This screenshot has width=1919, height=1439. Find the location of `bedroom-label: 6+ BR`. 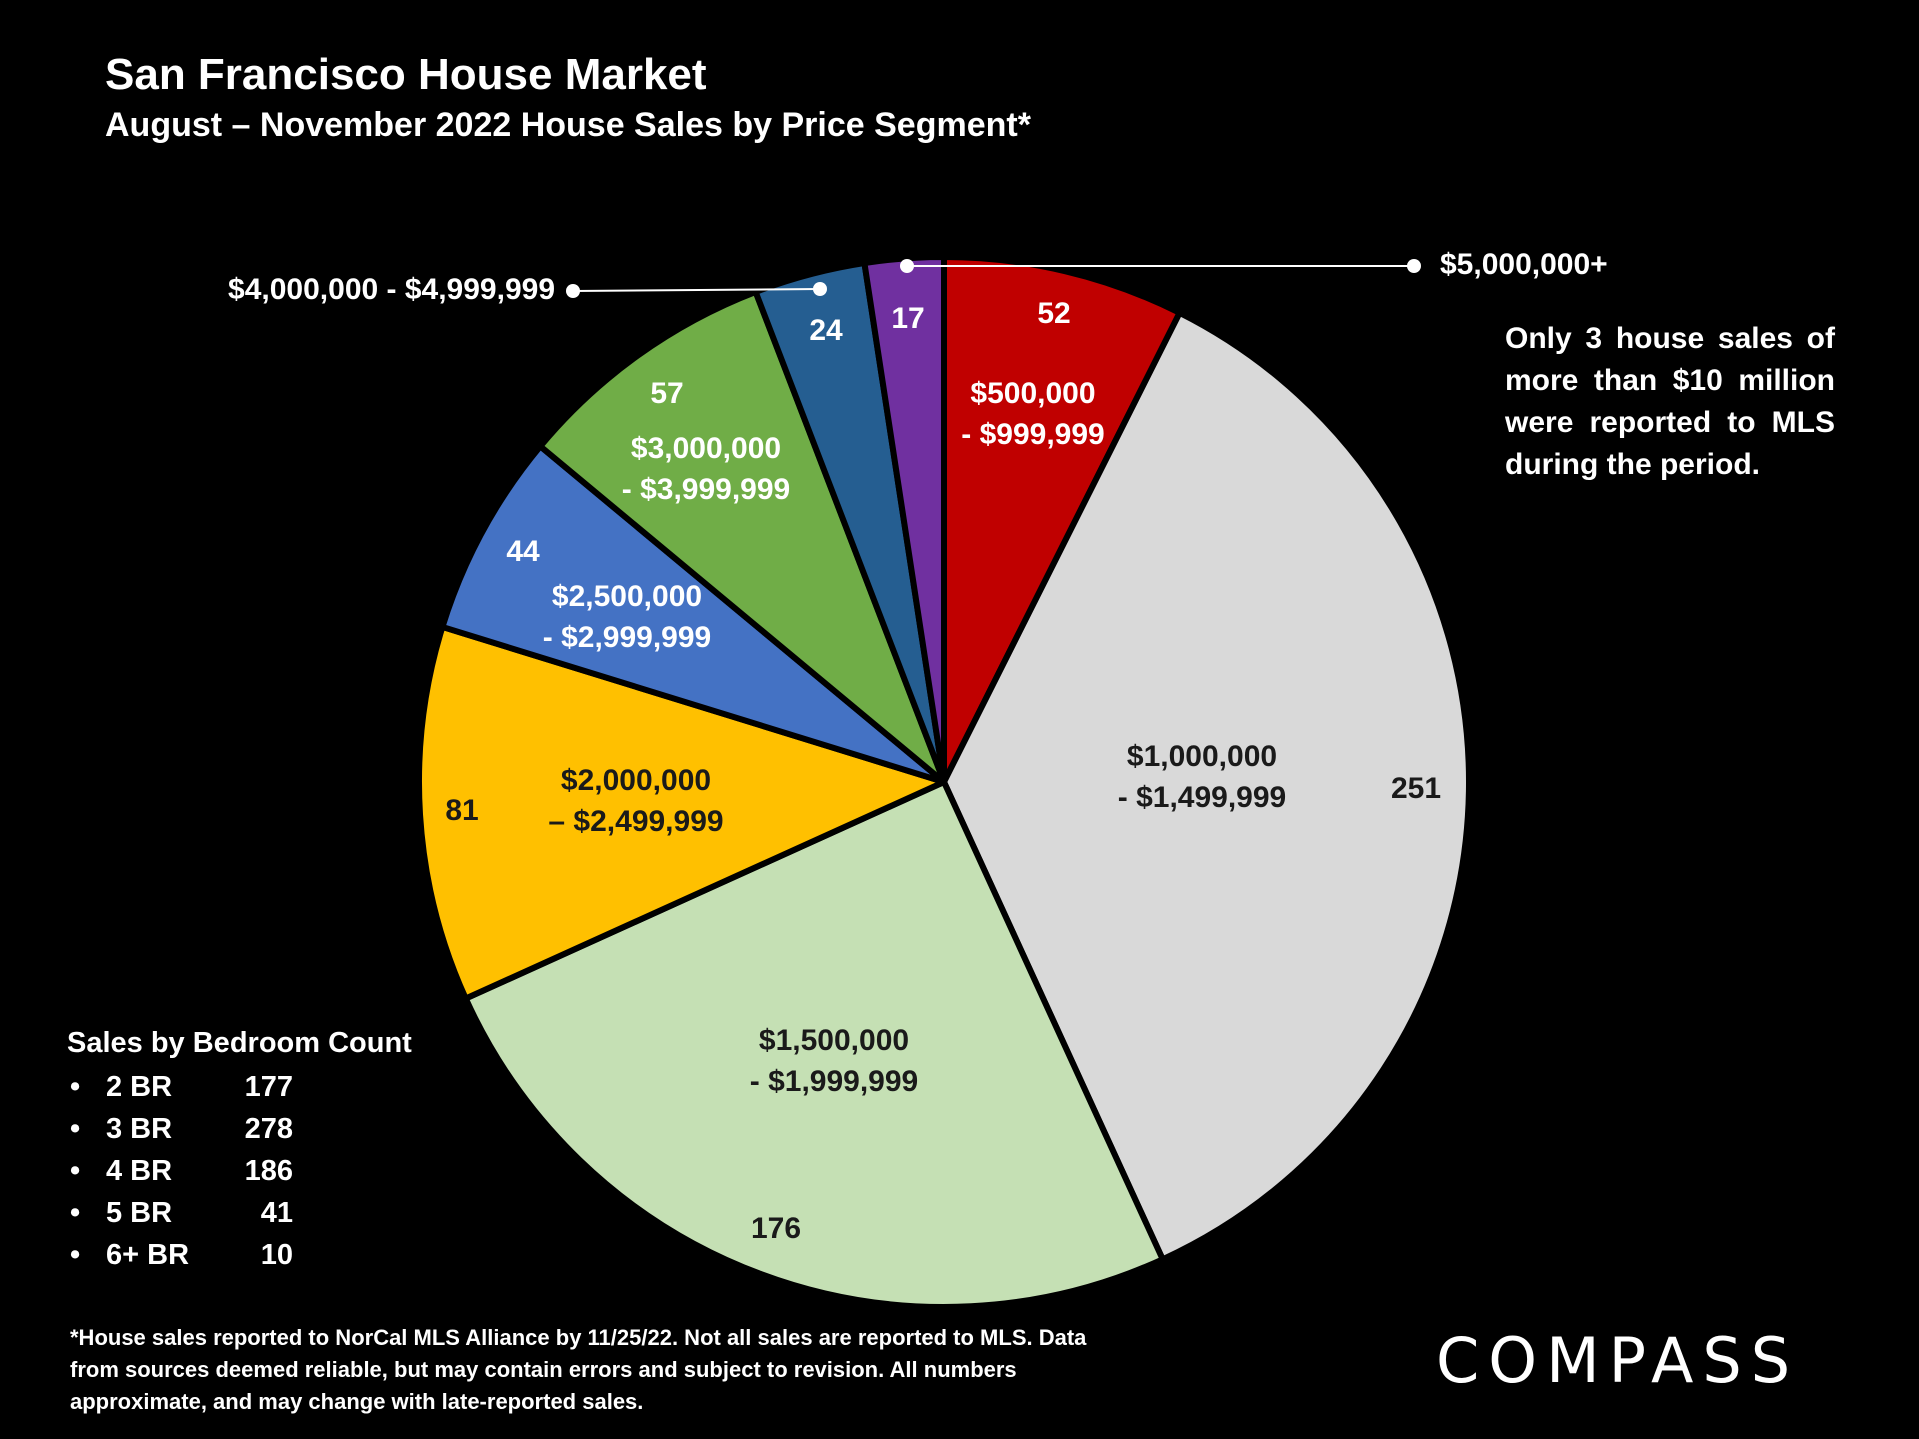

bedroom-label: 6+ BR is located at coordinates (148, 1254).